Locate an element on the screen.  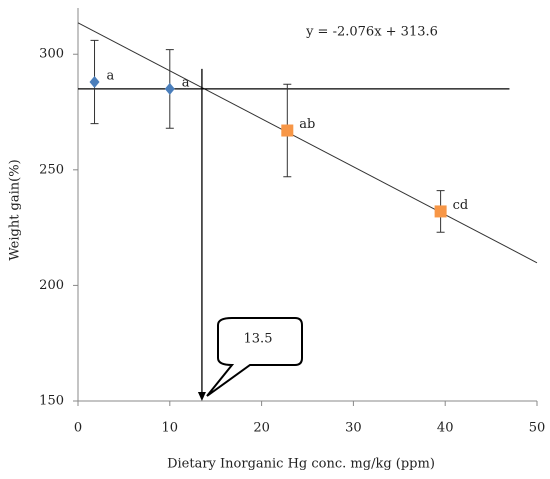
callout is located at coordinates (254, 357).